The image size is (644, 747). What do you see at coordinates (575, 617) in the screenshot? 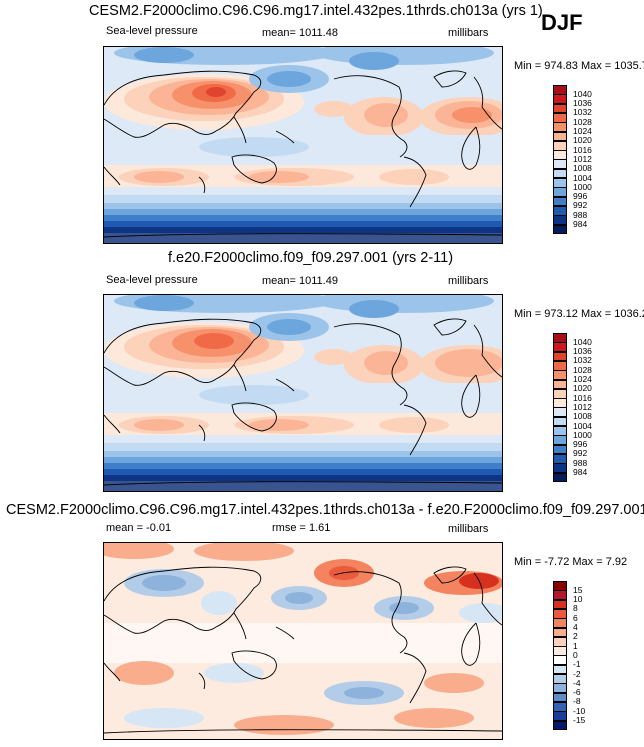
I see `colorbar-label: 6` at bounding box center [575, 617].